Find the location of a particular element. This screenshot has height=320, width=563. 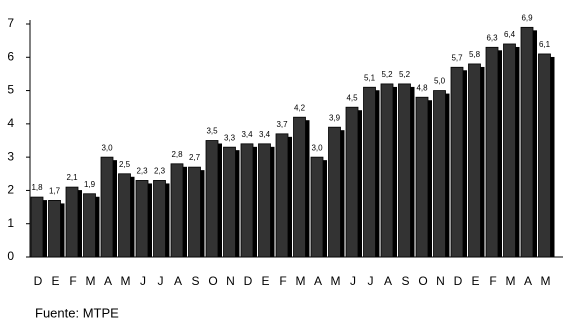

value-label: 5,8 is located at coordinates (475, 54).